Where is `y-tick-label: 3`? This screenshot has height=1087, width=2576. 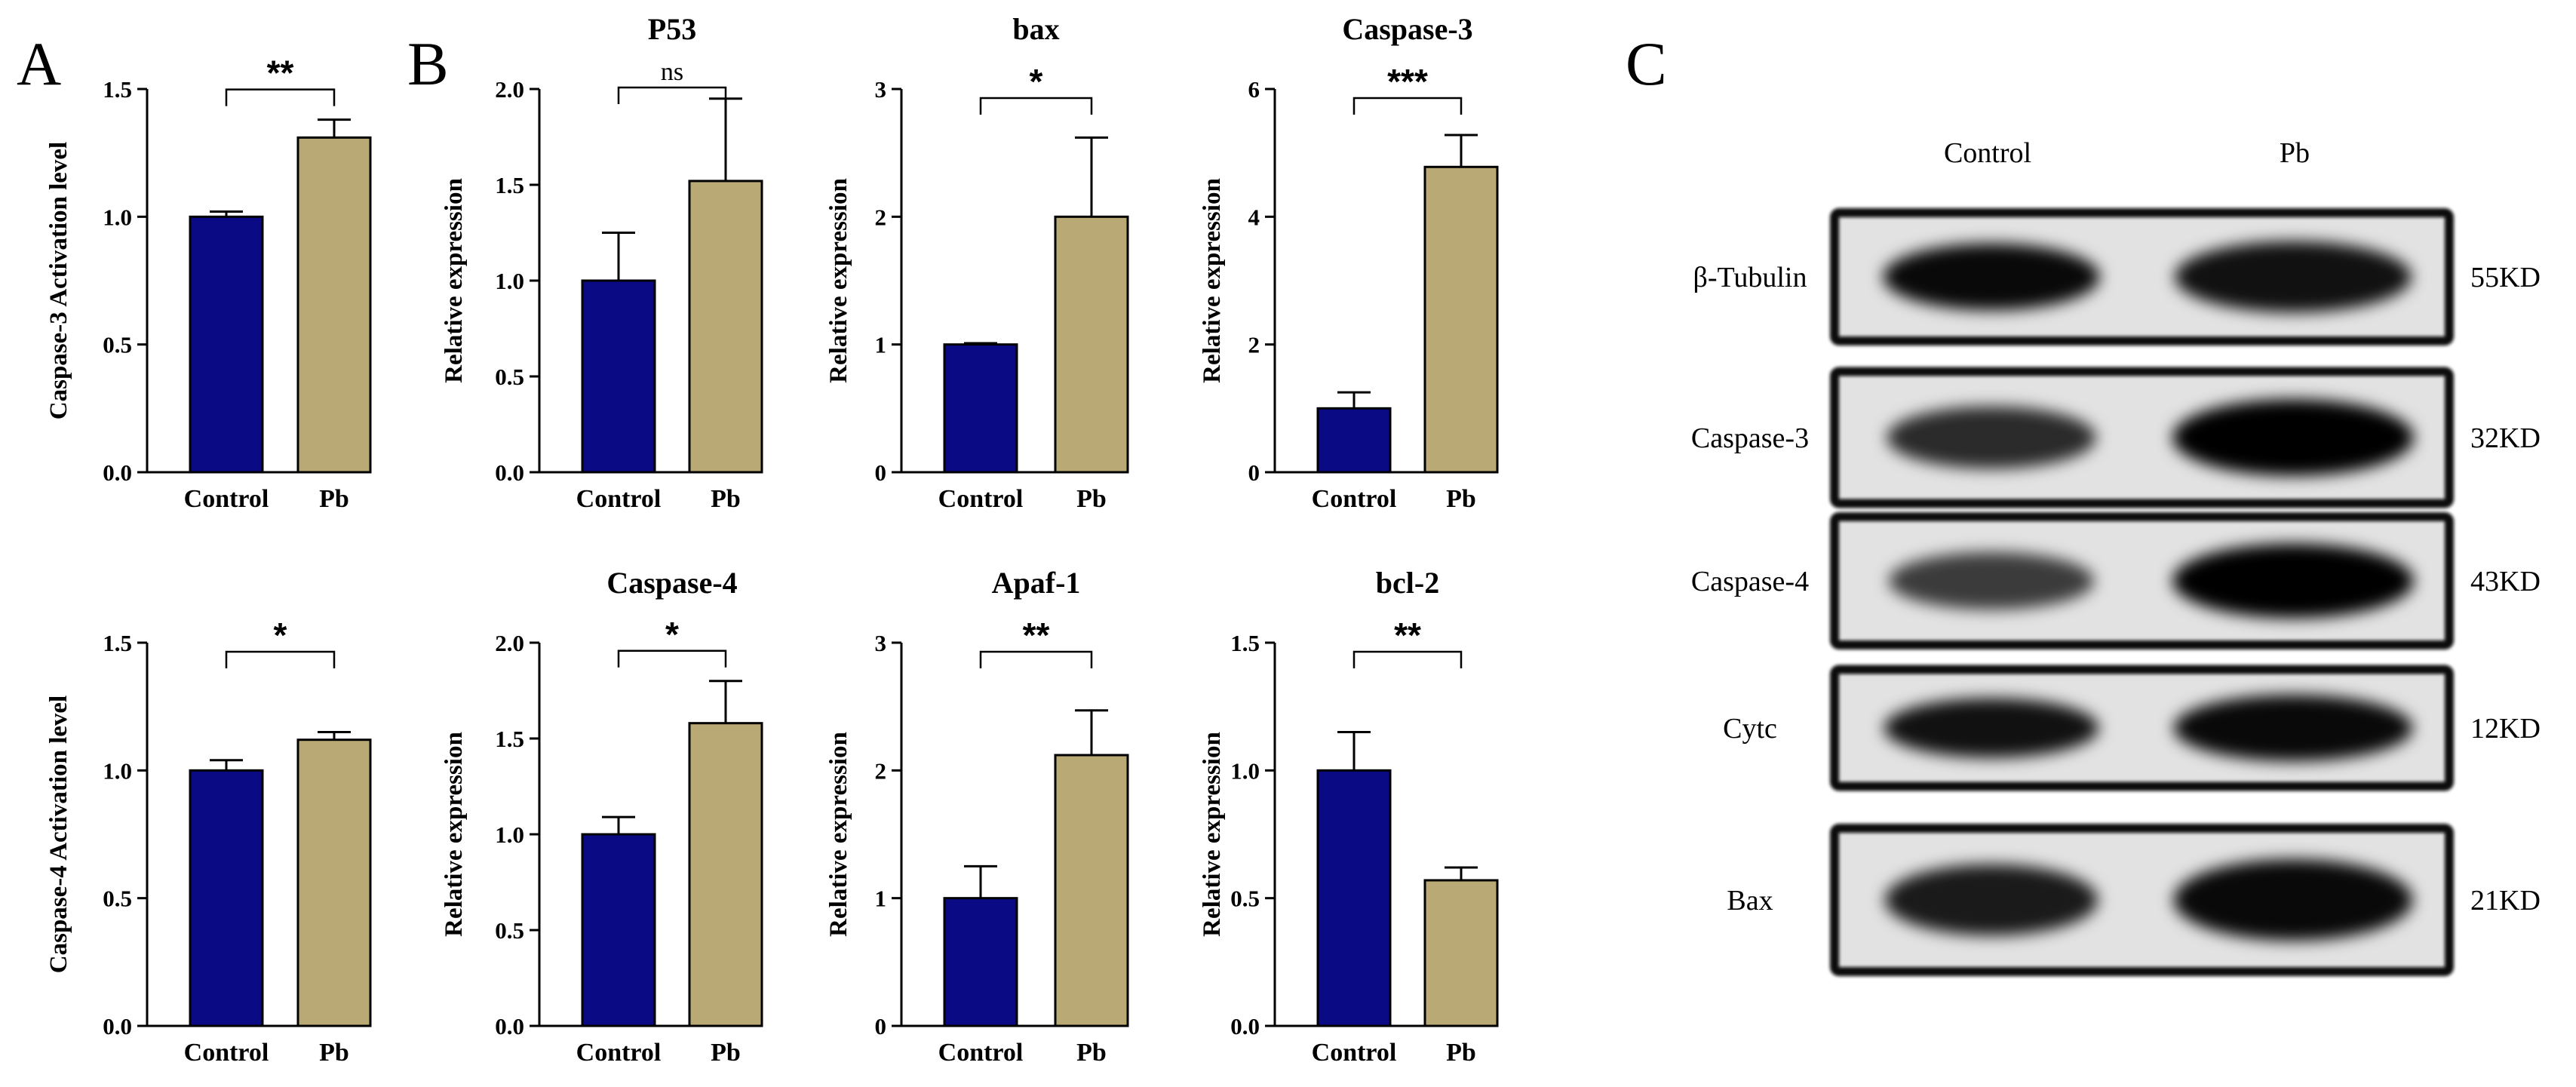 y-tick-label: 3 is located at coordinates (881, 643).